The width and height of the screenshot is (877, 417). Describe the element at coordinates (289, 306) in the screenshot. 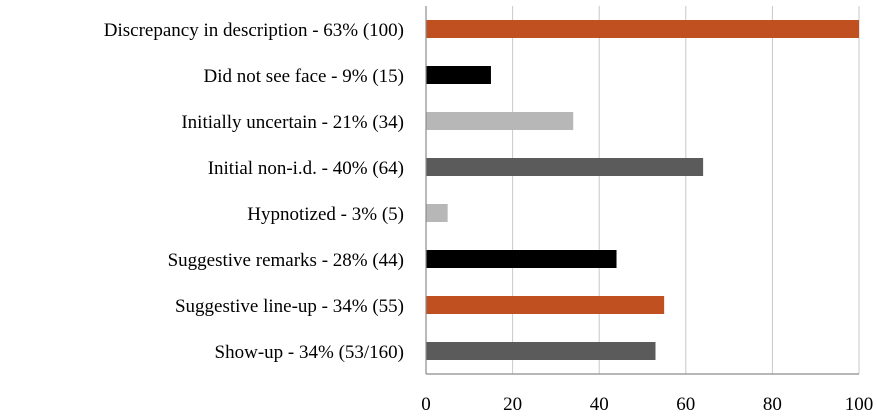

I see `category-label: Suggestive line-up - 34% (55)` at that location.